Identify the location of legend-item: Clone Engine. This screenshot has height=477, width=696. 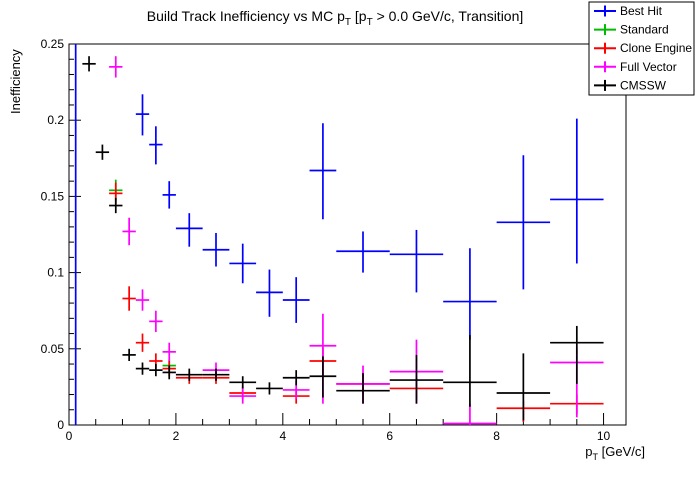
(643, 48).